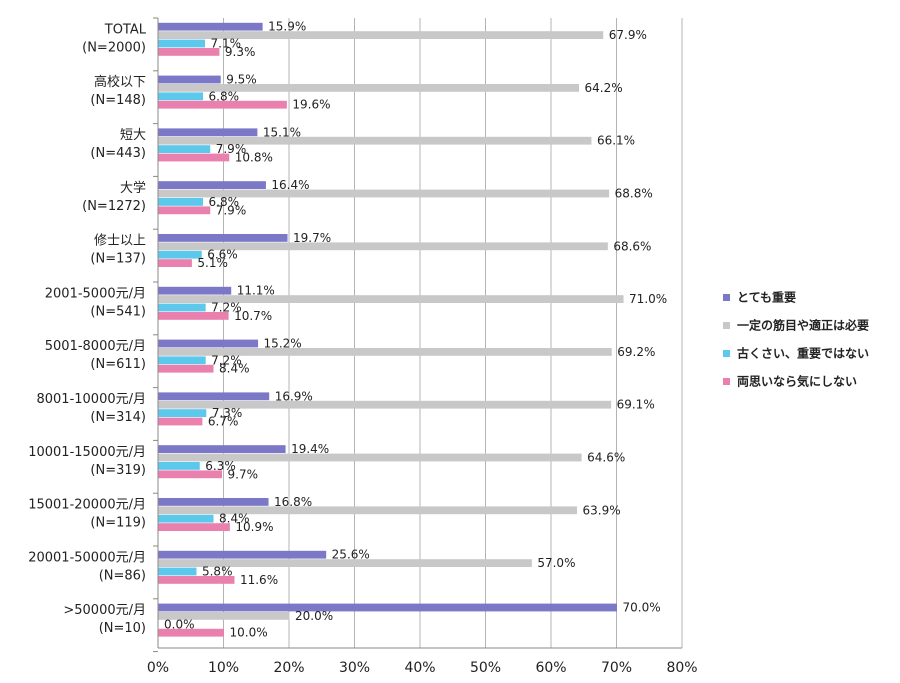 This screenshot has width=900, height=683. Describe the element at coordinates (803, 353) in the screenshot. I see `legend-label: 古くさい、重要ではない` at that location.